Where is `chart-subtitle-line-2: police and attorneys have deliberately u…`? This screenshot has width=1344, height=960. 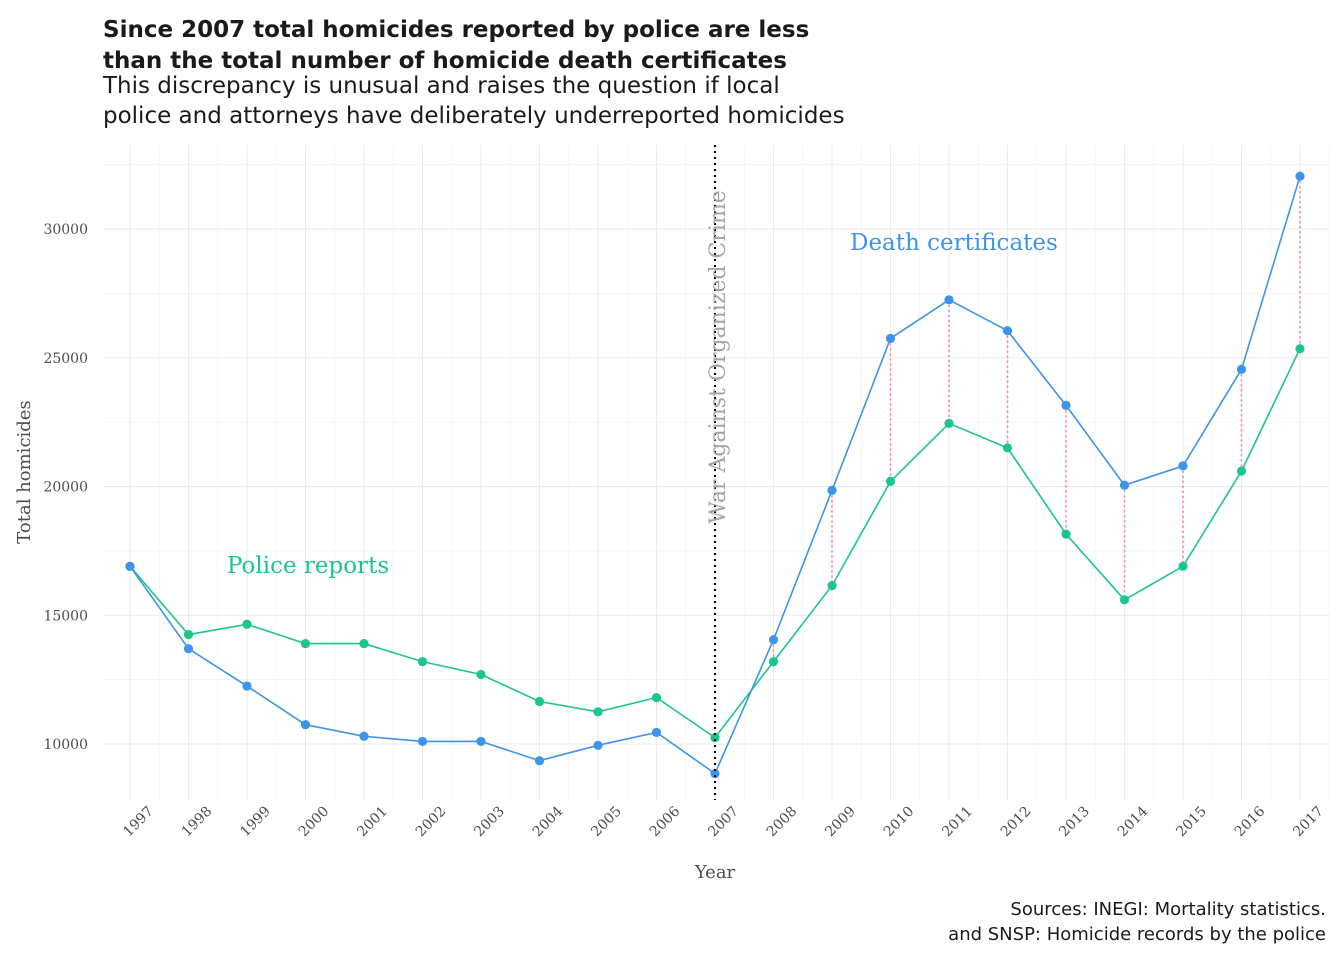 chart-subtitle-line-2: police and attorneys have deliberately u… is located at coordinates (474, 116).